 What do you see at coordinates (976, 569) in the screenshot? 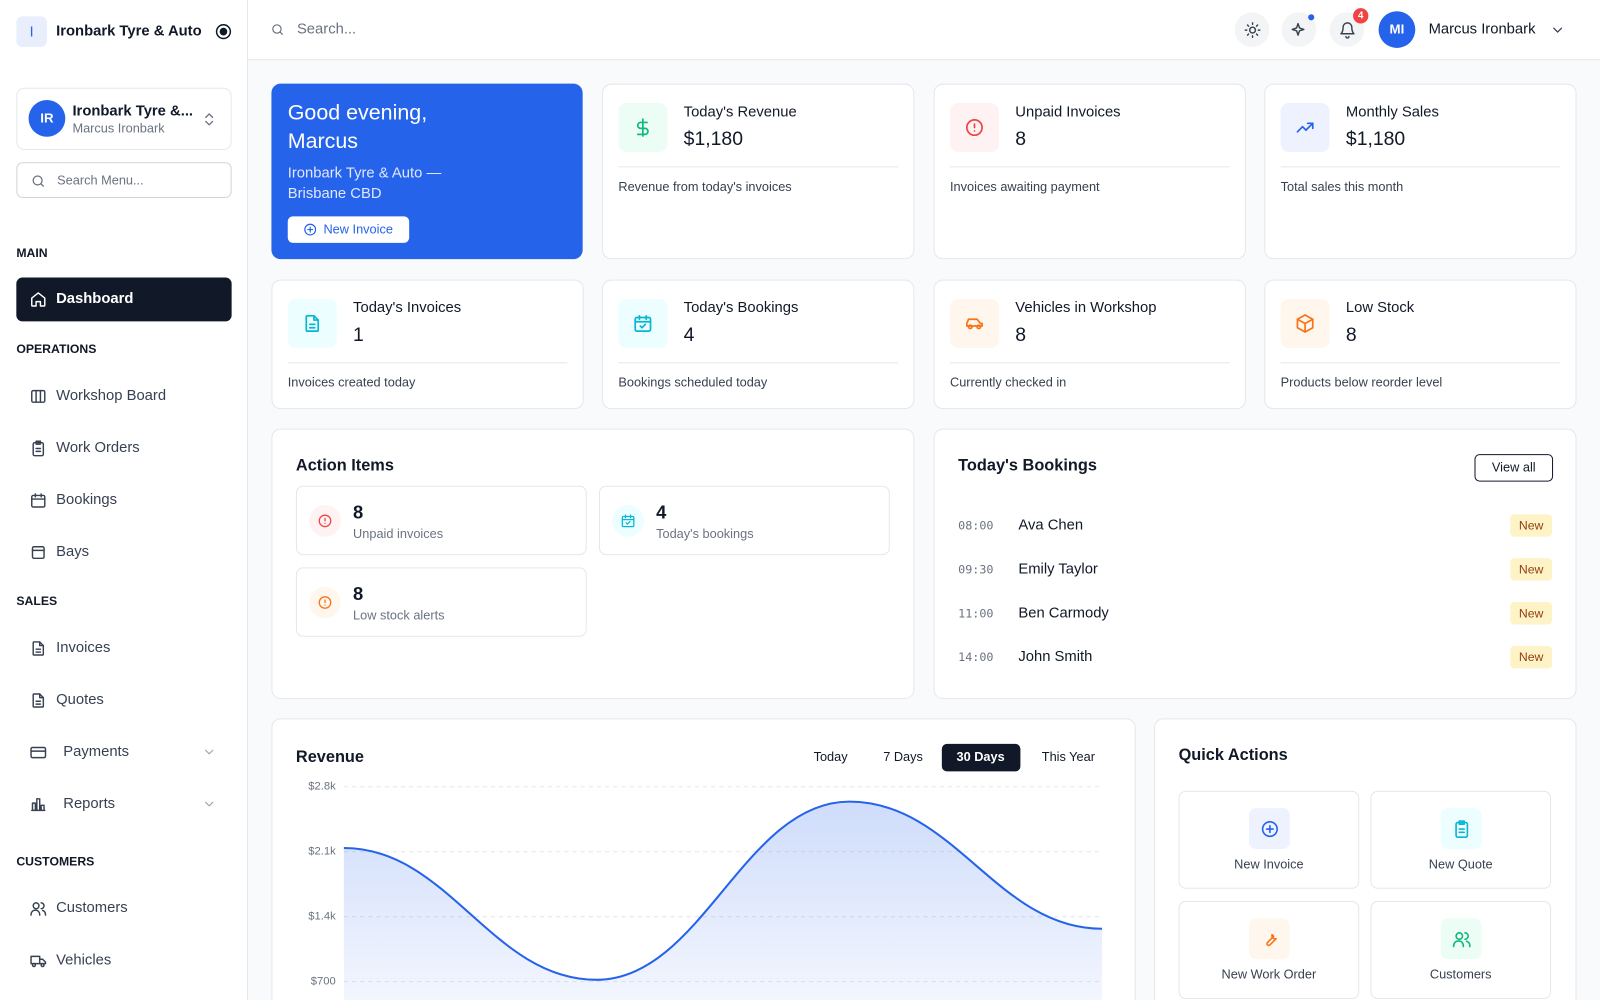
I see `booking-time: 09:30` at bounding box center [976, 569].